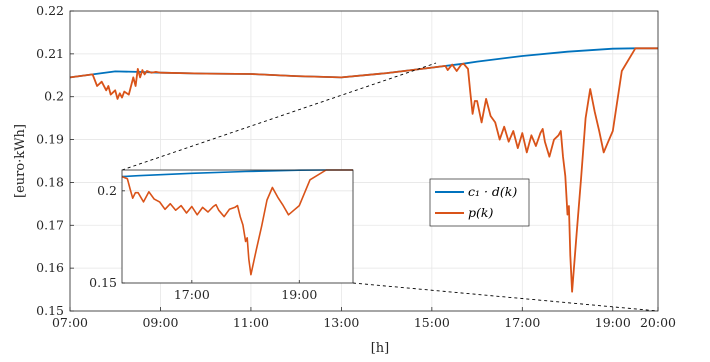 This screenshot has width=710, height=362. What do you see at coordinates (341, 322) in the screenshot?
I see `x-tick-label: 13:00` at bounding box center [341, 322].